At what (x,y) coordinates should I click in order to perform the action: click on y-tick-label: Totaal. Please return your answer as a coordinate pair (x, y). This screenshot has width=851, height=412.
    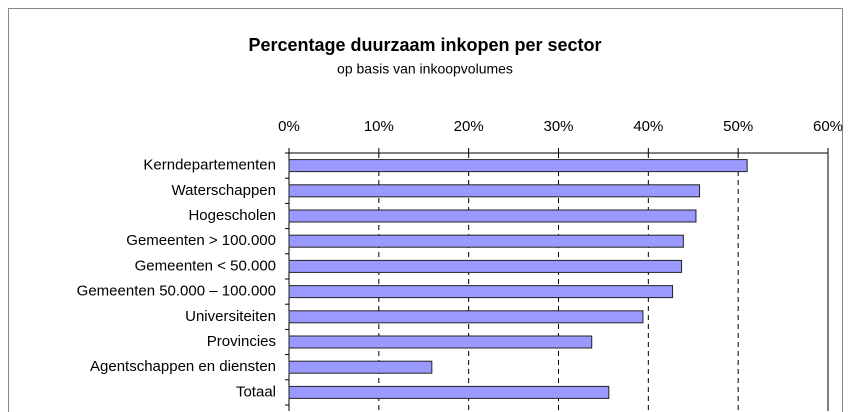
    Looking at the image, I should click on (256, 391).